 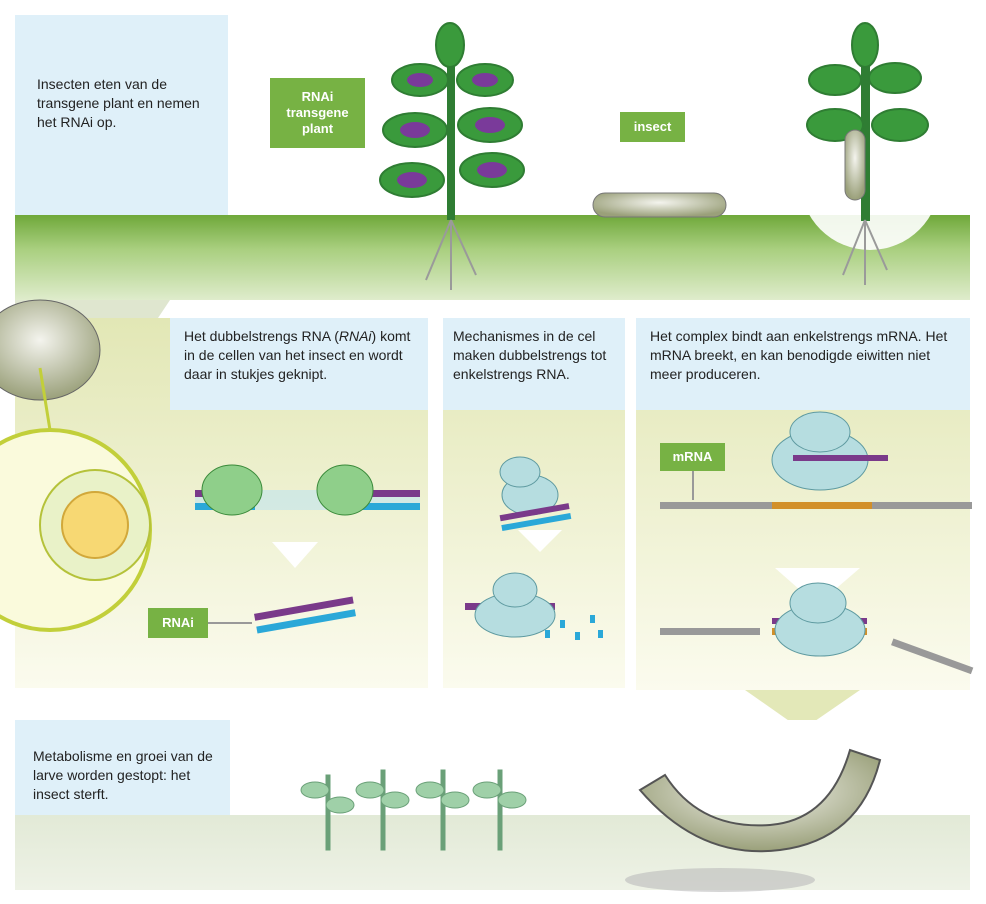 I want to click on label: RNAi transgene plant, so click(x=317, y=113).